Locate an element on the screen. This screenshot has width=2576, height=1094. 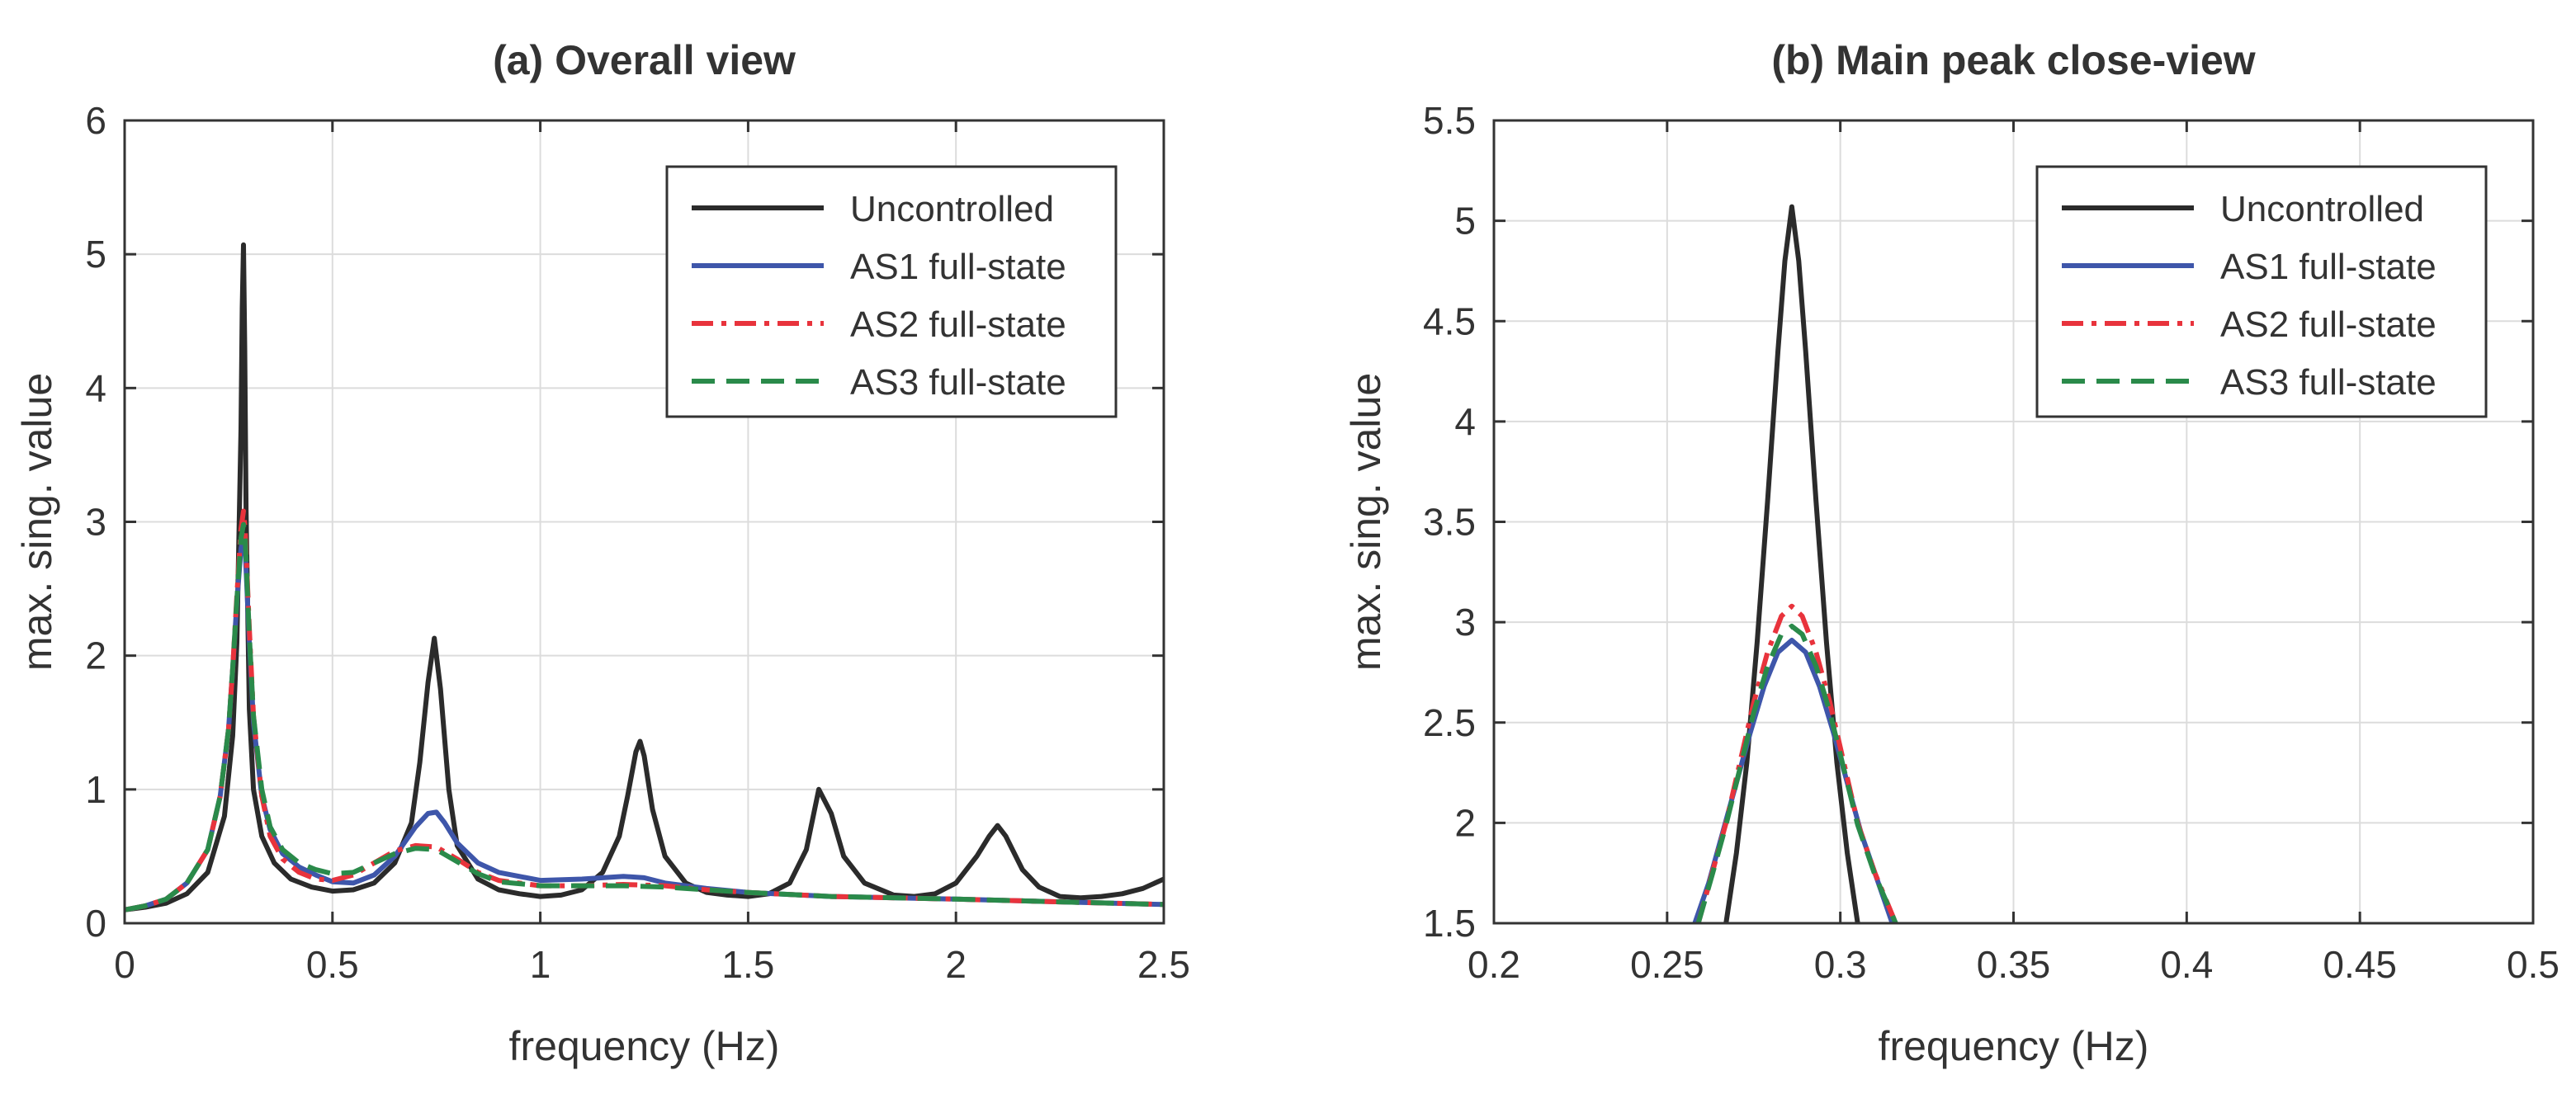
panel-0-y-axis-label: max. sing. value is located at coordinates (37, 522).